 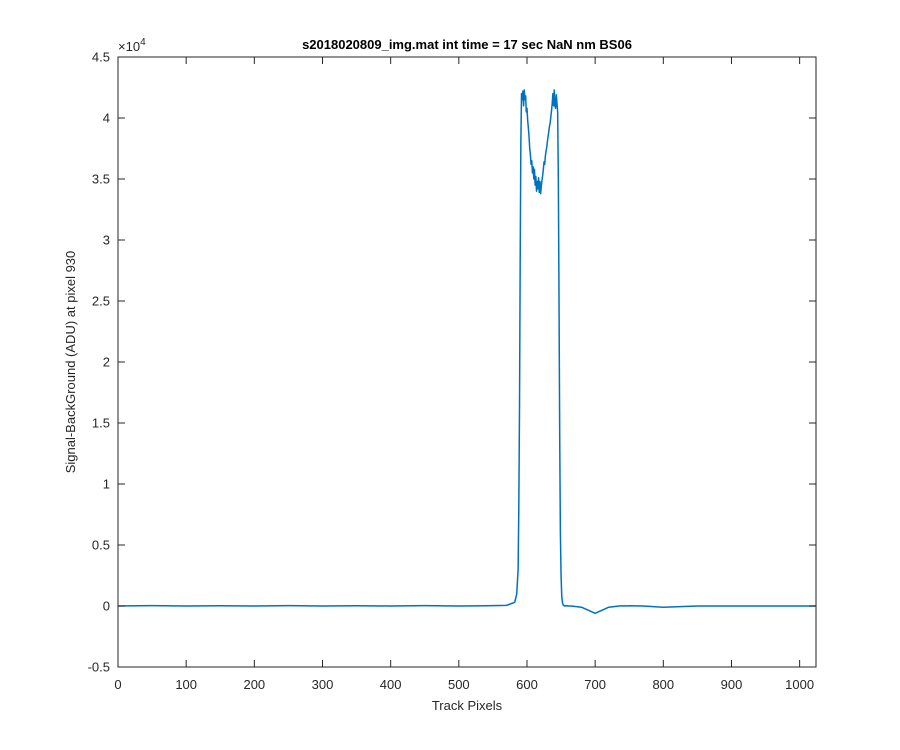 What do you see at coordinates (106, 240) in the screenshot?
I see `y-tick-label: 3` at bounding box center [106, 240].